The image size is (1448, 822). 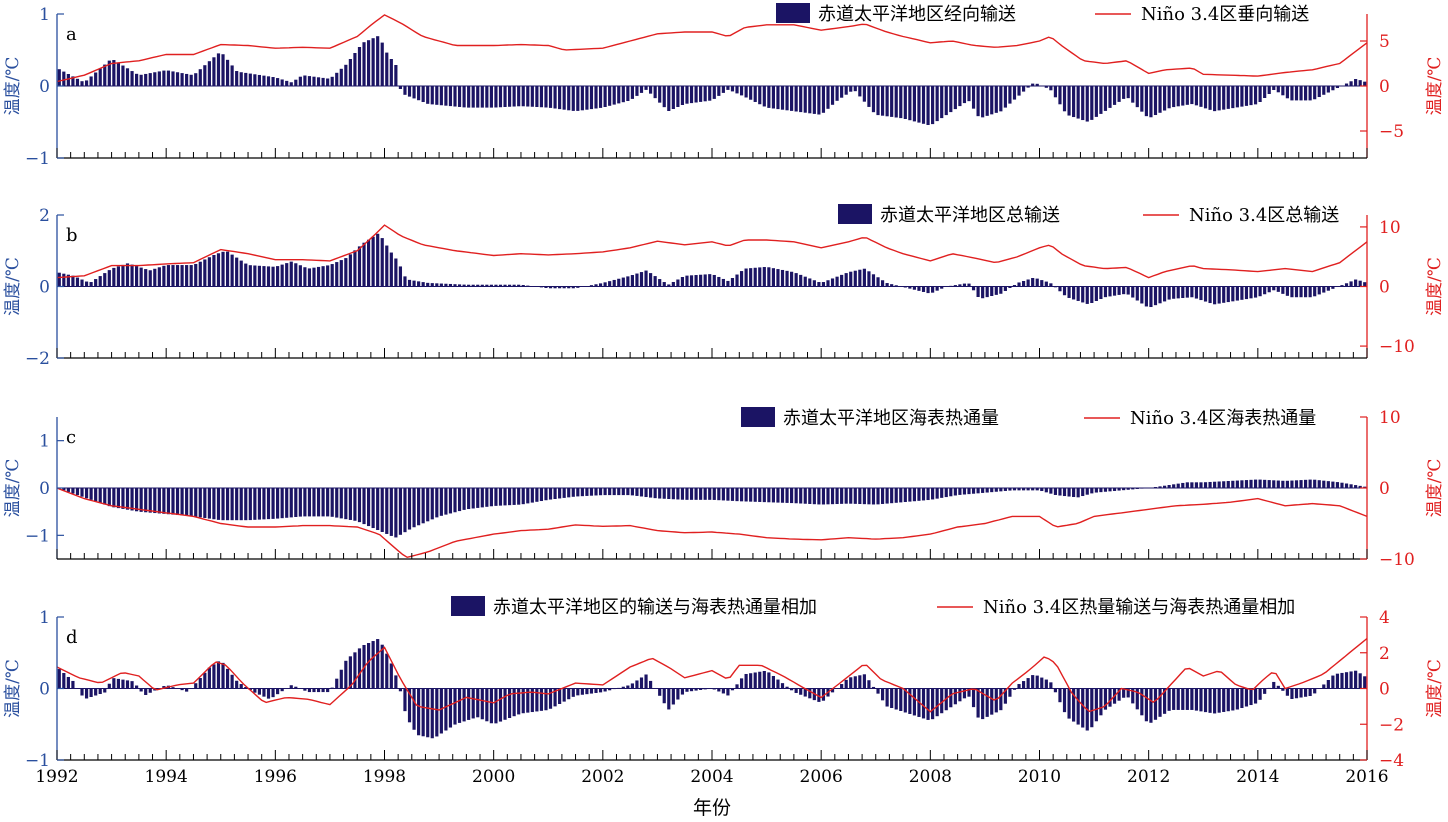 What do you see at coordinates (72, 235) in the screenshot?
I see `panel-label: b` at bounding box center [72, 235].